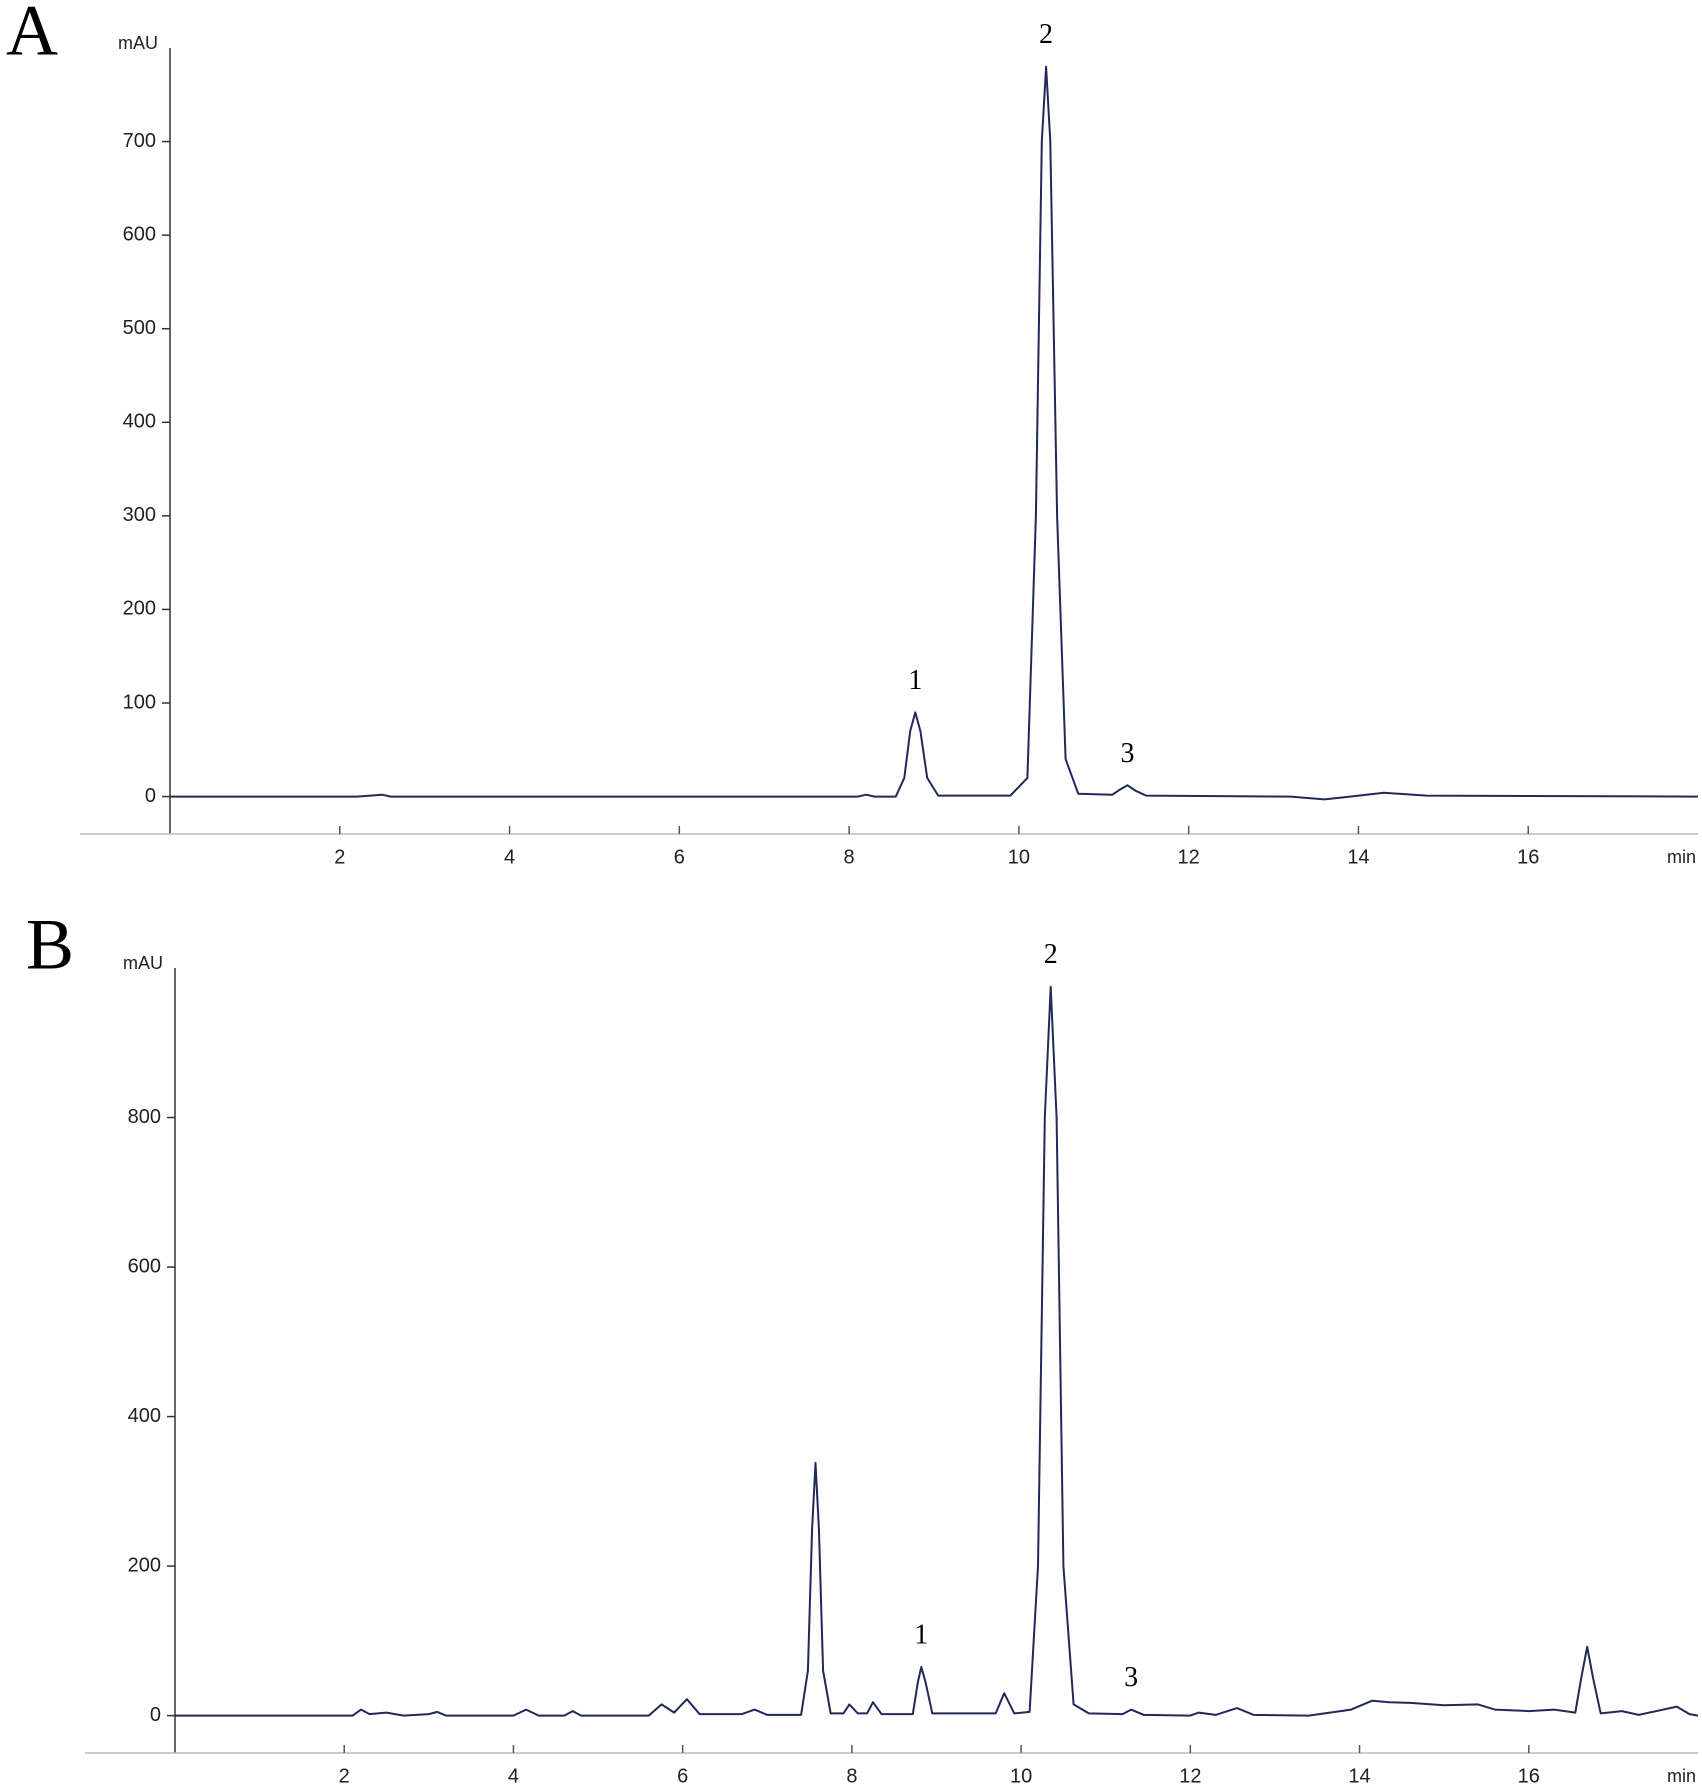  Describe the element at coordinates (139, 702) in the screenshot. I see `y-tick-label: 100` at that location.